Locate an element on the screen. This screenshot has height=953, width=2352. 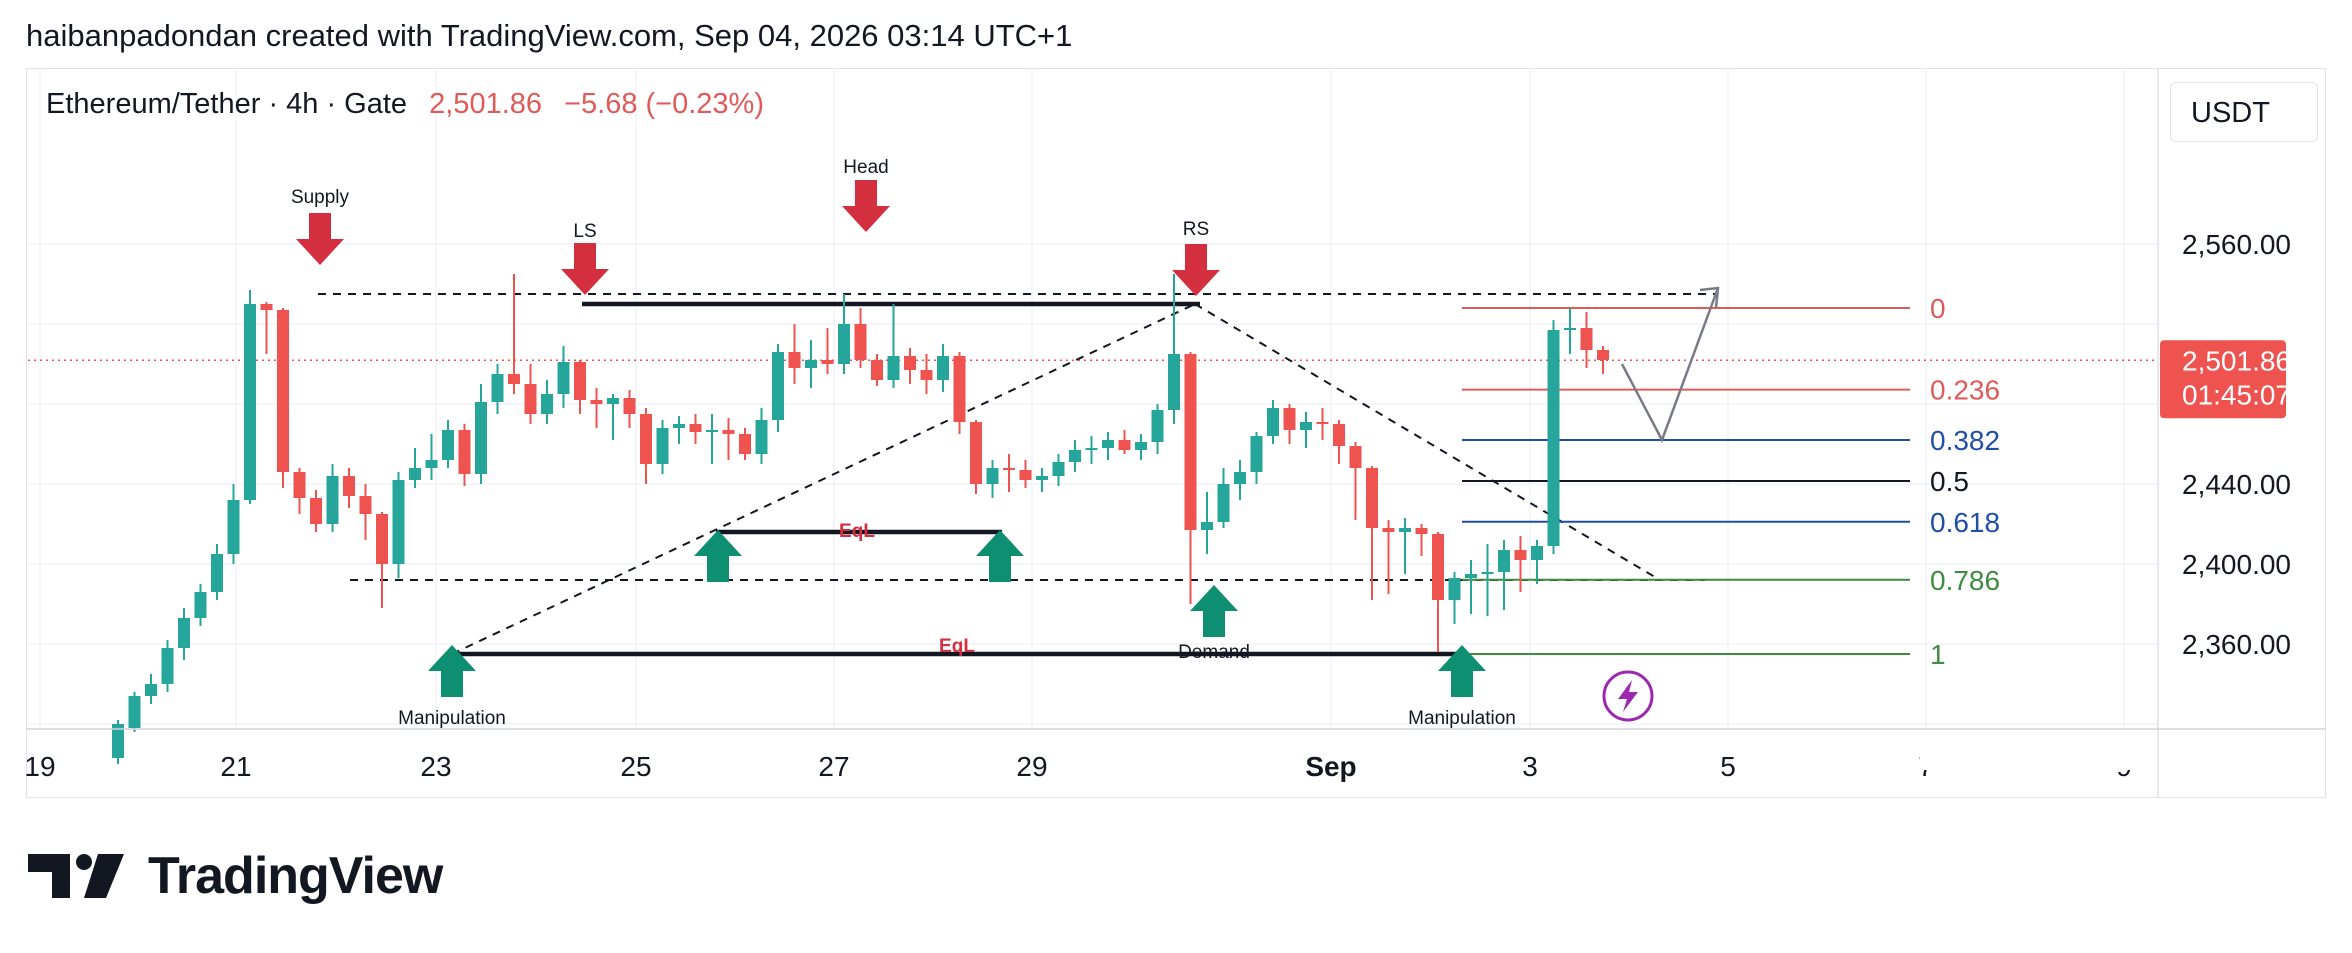
eql-mid-label: EqL is located at coordinates (857, 531).